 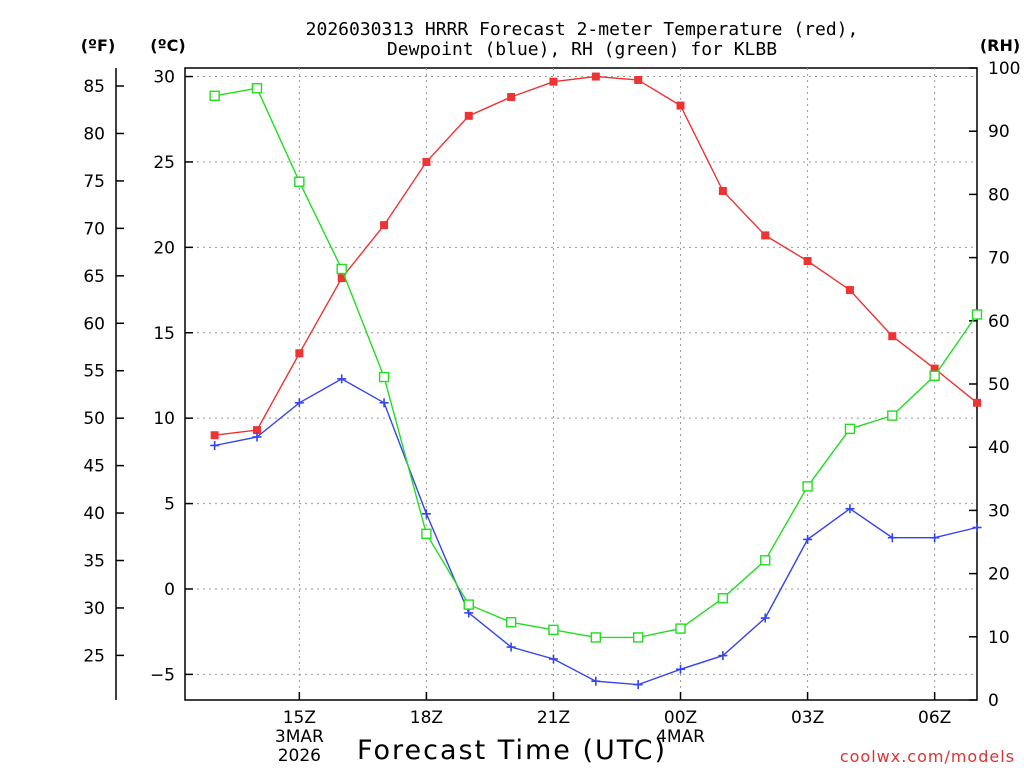 What do you see at coordinates (999, 511) in the screenshot?
I see `rh-tick-label: 30` at bounding box center [999, 511].